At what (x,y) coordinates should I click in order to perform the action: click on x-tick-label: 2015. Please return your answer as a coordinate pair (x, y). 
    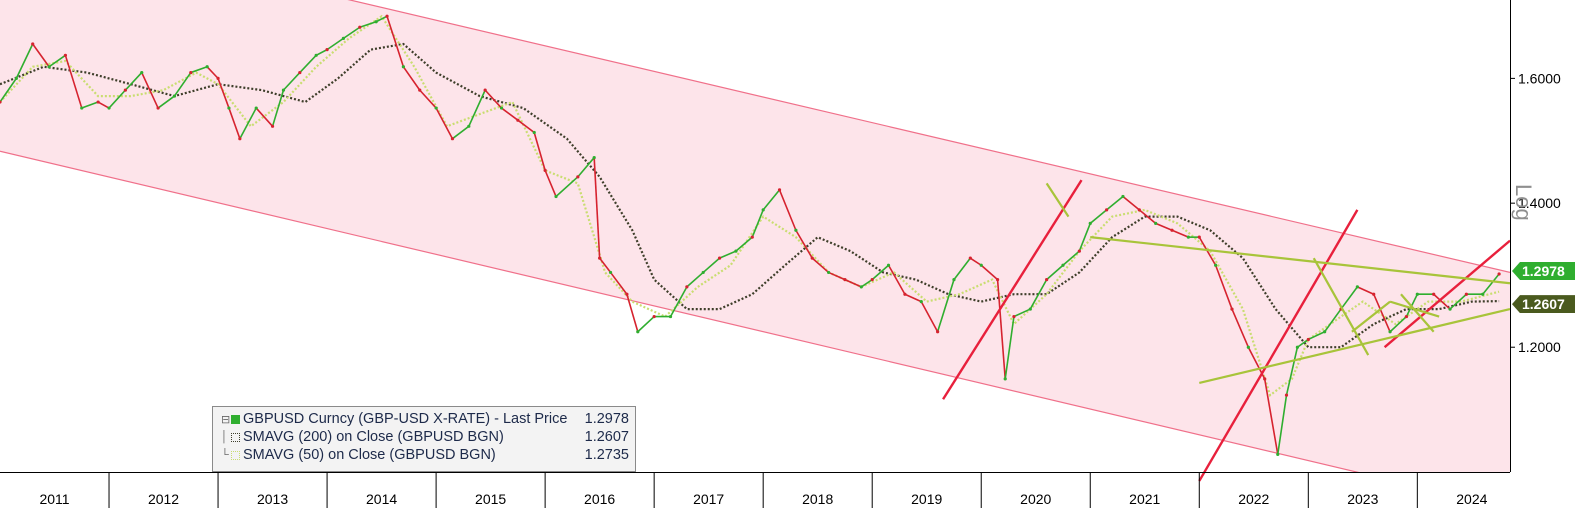
    Looking at the image, I should click on (490, 499).